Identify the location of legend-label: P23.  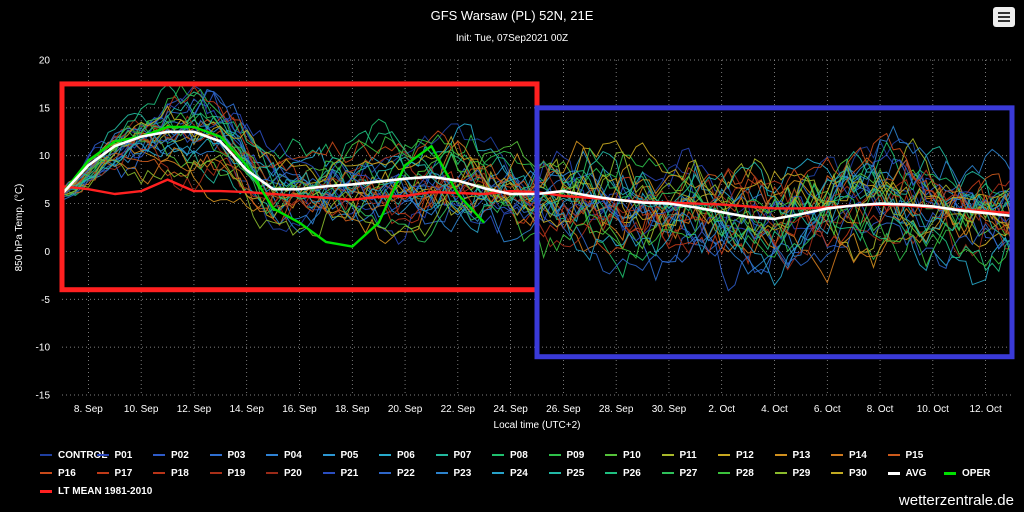
(462, 473).